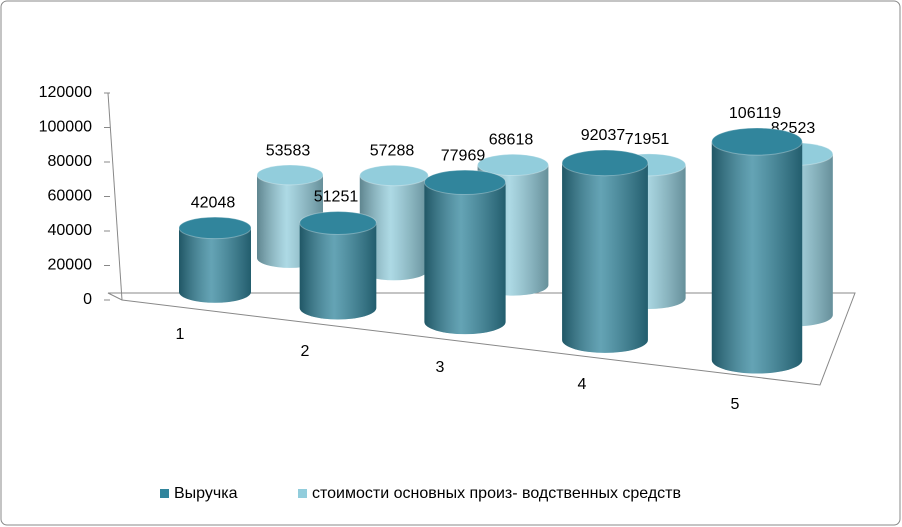  I want to click on y-tick-label: 100000, so click(65, 127).